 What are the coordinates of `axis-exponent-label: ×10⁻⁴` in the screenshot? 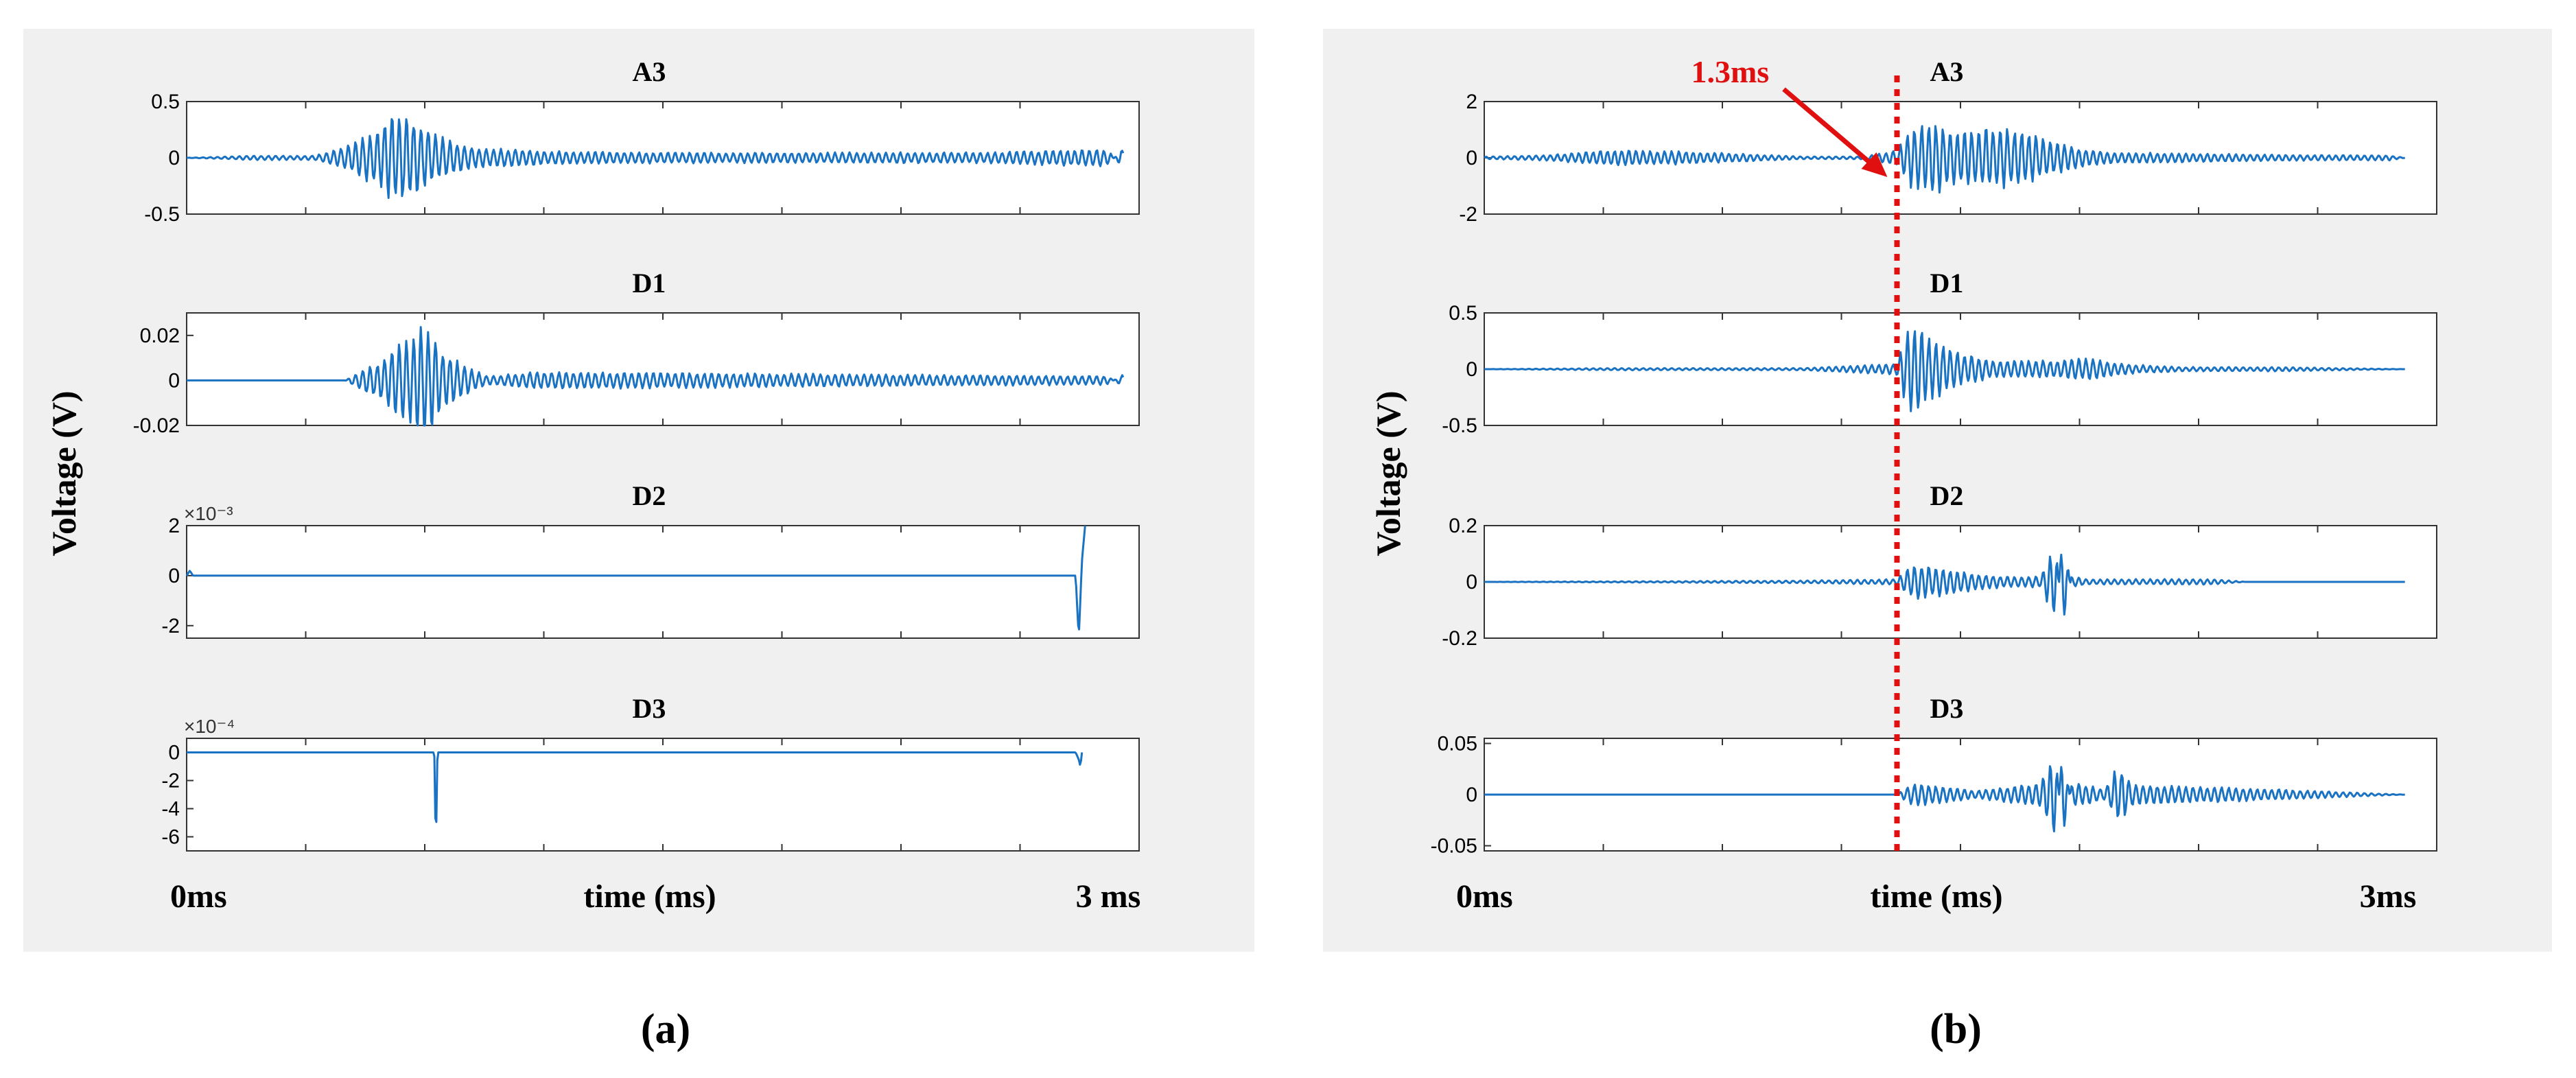 It's located at (209, 726).